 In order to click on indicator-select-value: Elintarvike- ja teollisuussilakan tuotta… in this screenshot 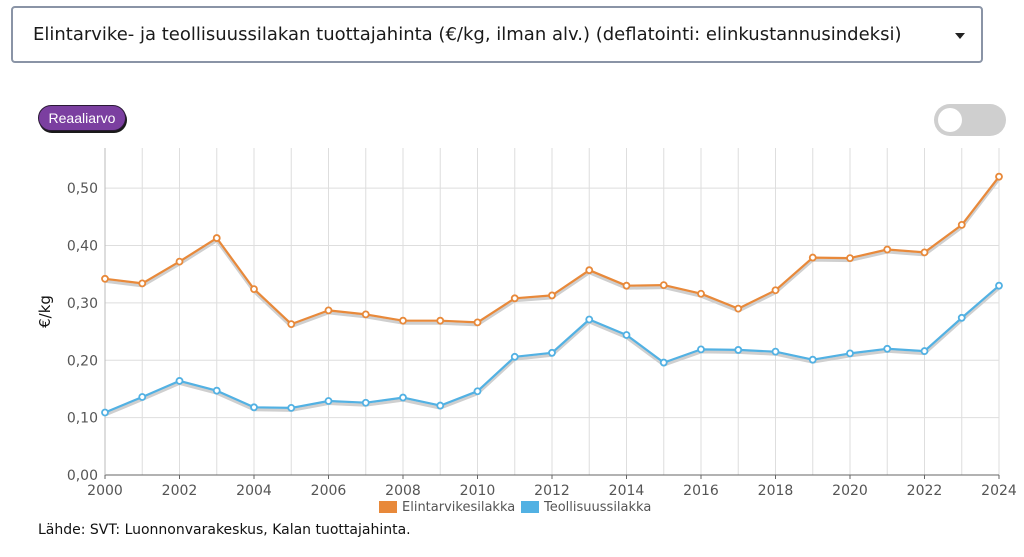, I will do `click(467, 34)`.